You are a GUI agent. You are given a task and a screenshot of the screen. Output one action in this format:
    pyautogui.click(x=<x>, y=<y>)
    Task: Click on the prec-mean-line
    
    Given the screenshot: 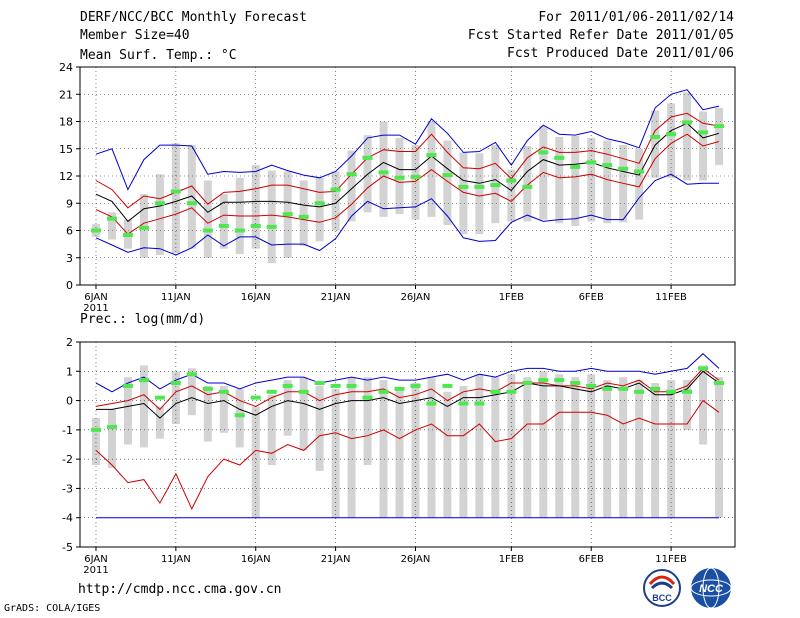 What is the action you would take?
    pyautogui.click(x=408, y=394)
    